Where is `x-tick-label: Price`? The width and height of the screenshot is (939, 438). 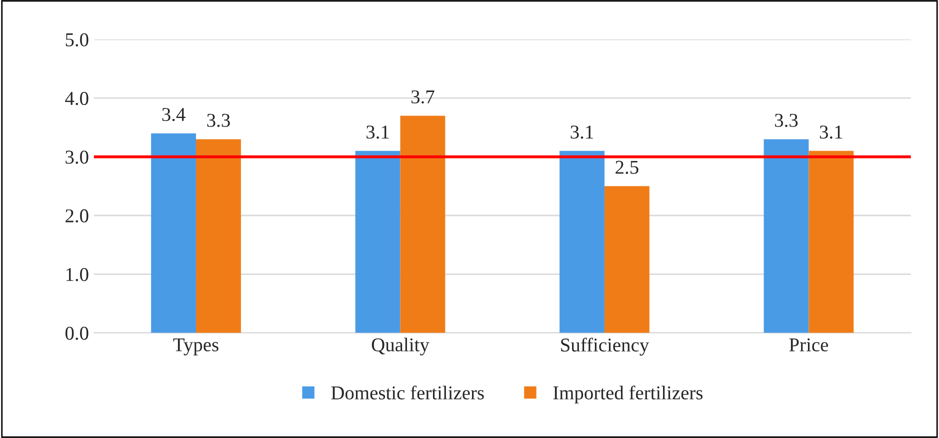 x-tick-label: Price is located at coordinates (808, 345).